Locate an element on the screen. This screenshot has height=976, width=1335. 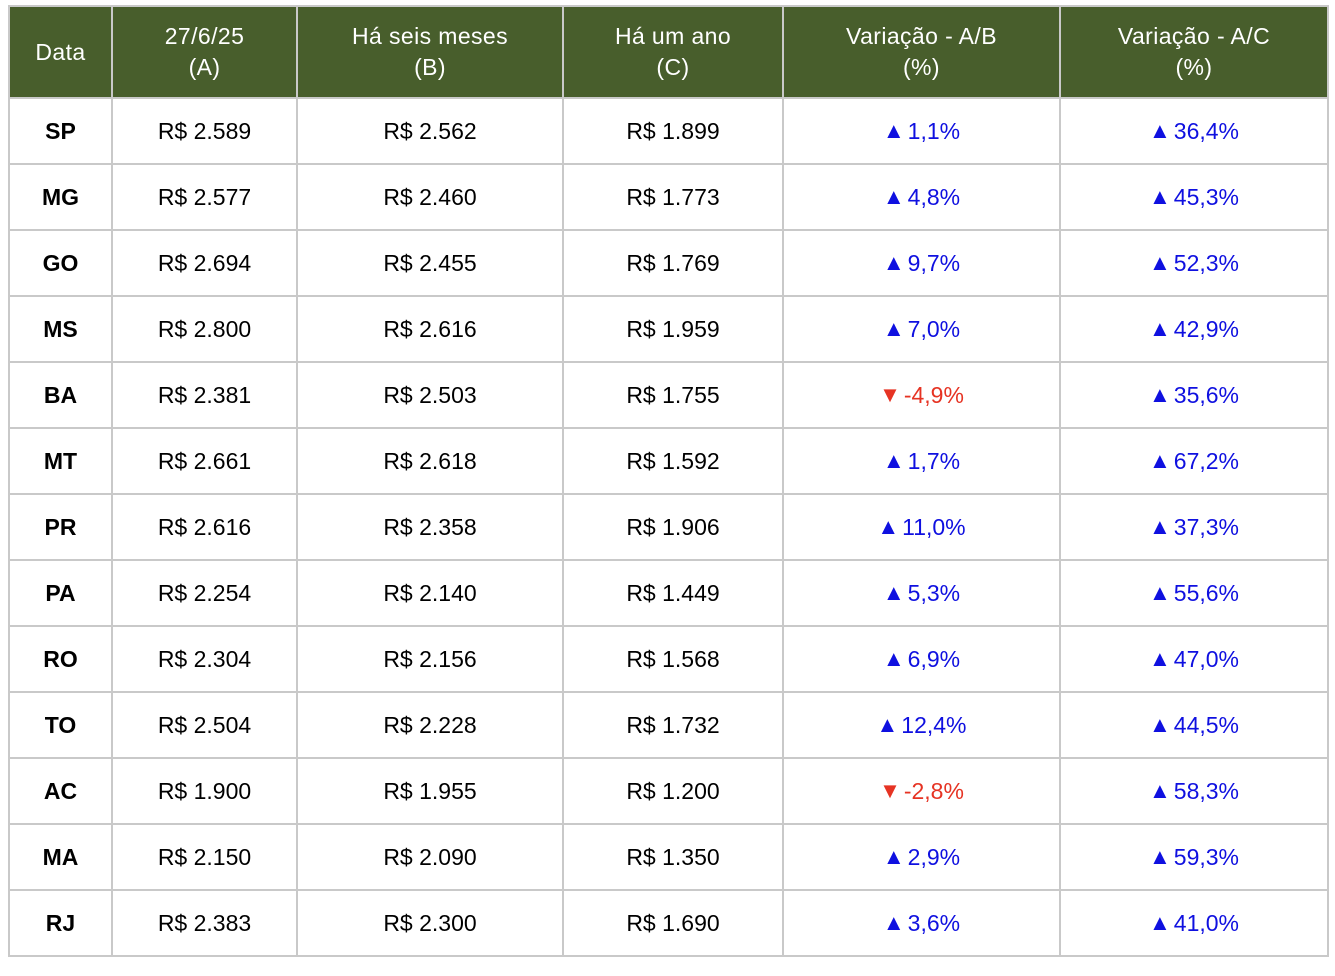
variation-cell-var_ac: ▲ 41,0% is located at coordinates (1194, 923).